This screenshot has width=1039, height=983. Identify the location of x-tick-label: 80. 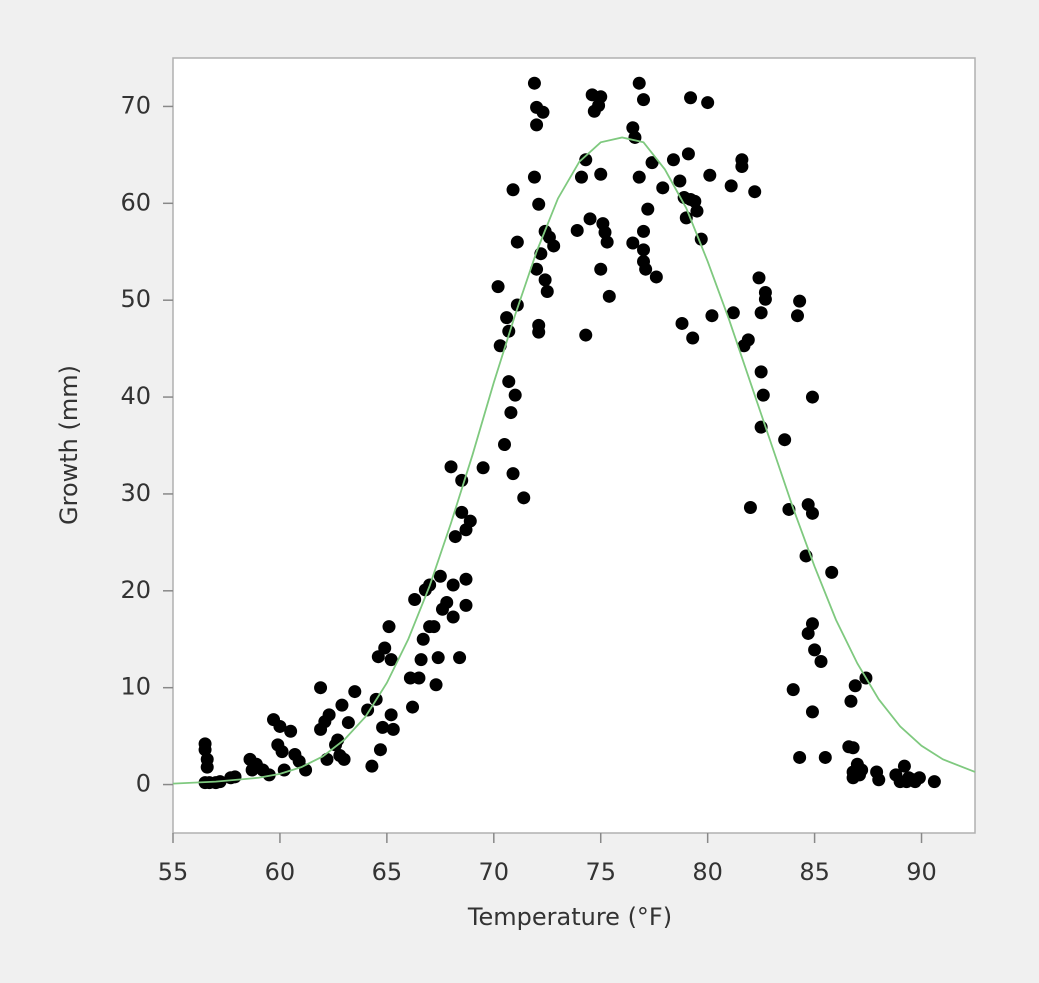
(707, 872).